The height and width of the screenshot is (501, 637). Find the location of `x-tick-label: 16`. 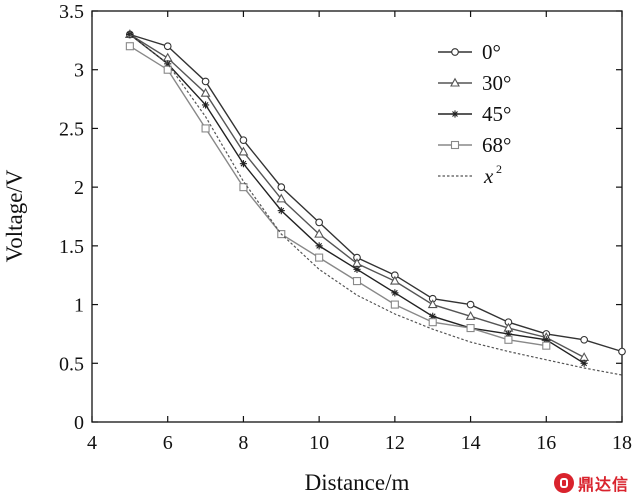

x-tick-label: 16 is located at coordinates (546, 443).